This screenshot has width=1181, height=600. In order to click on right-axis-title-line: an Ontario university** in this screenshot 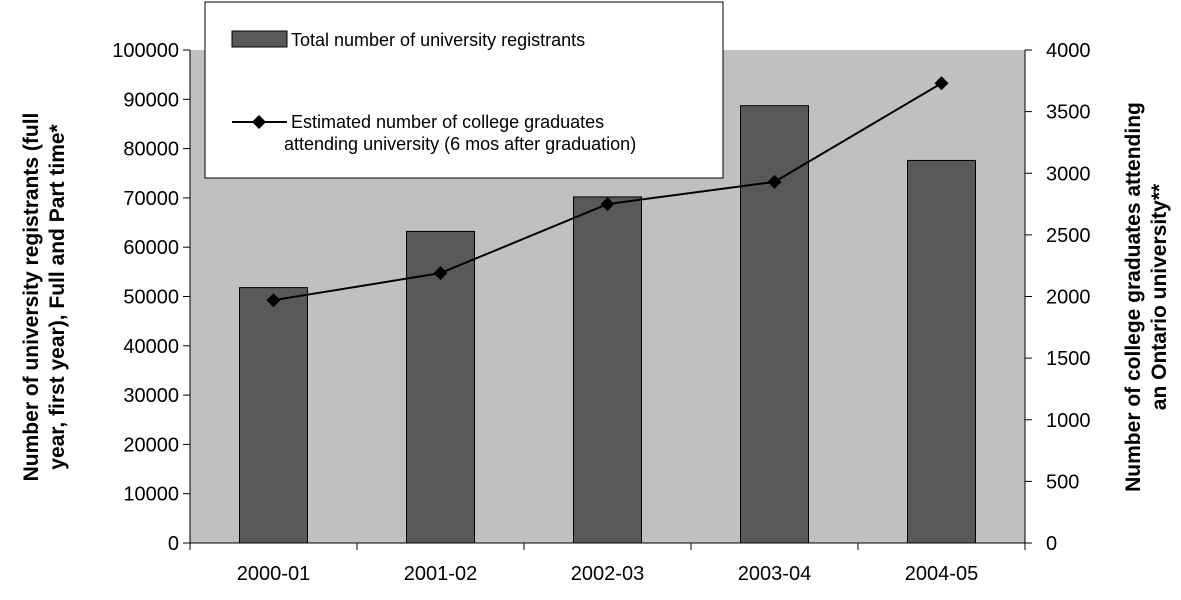, I will do `click(1159, 296)`.